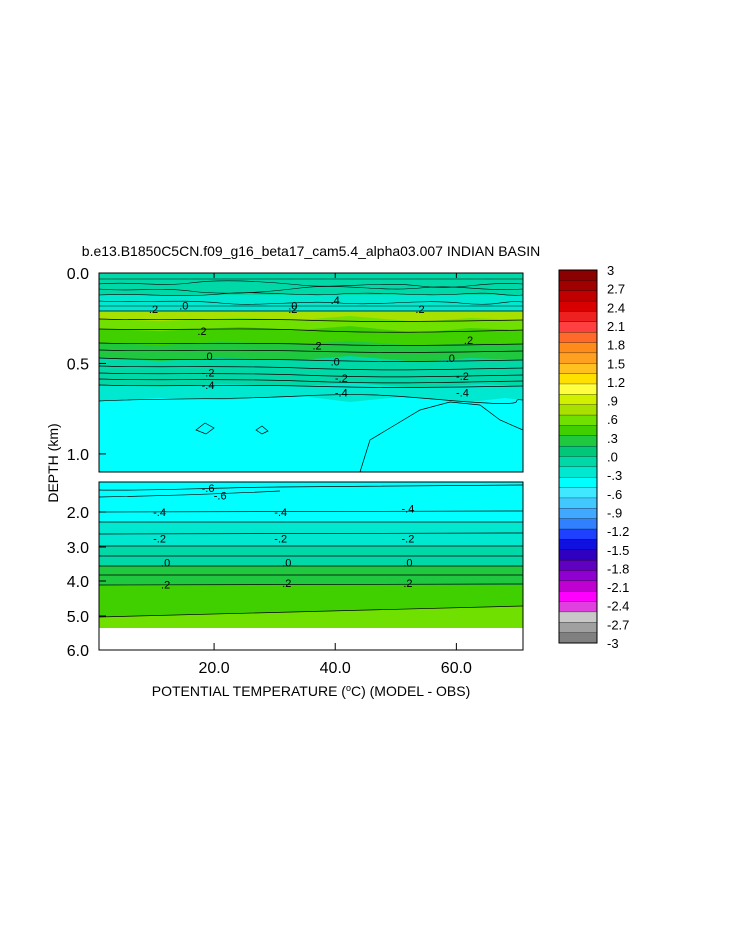  I want to click on colorbar-label-4: 1.8, so click(616, 345).